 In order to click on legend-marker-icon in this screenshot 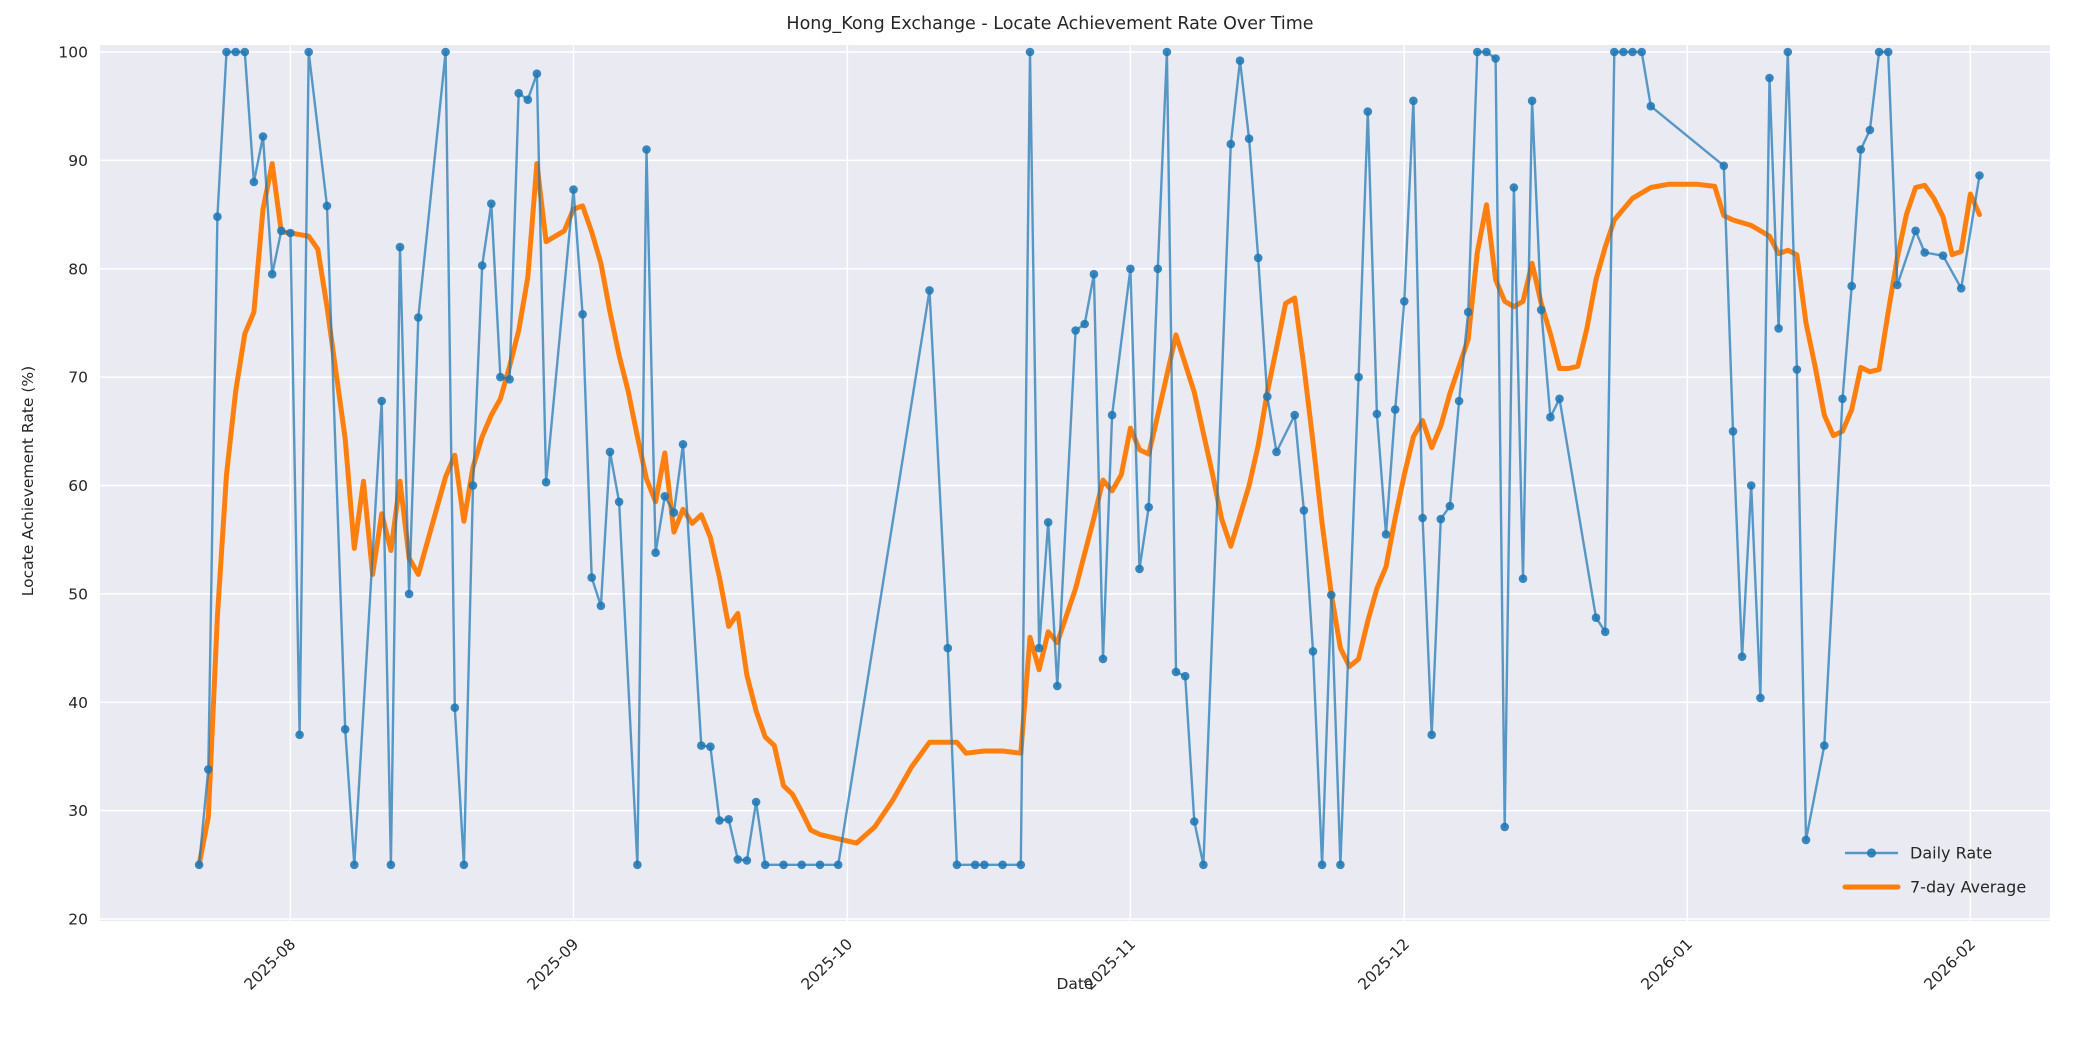, I will do `click(1871, 853)`.